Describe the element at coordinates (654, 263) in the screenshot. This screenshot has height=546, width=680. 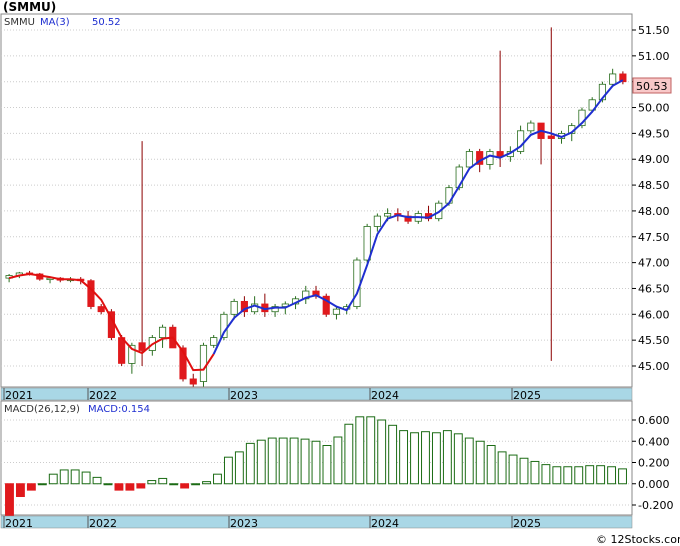
I see `price-tick-label: 47.00` at that location.